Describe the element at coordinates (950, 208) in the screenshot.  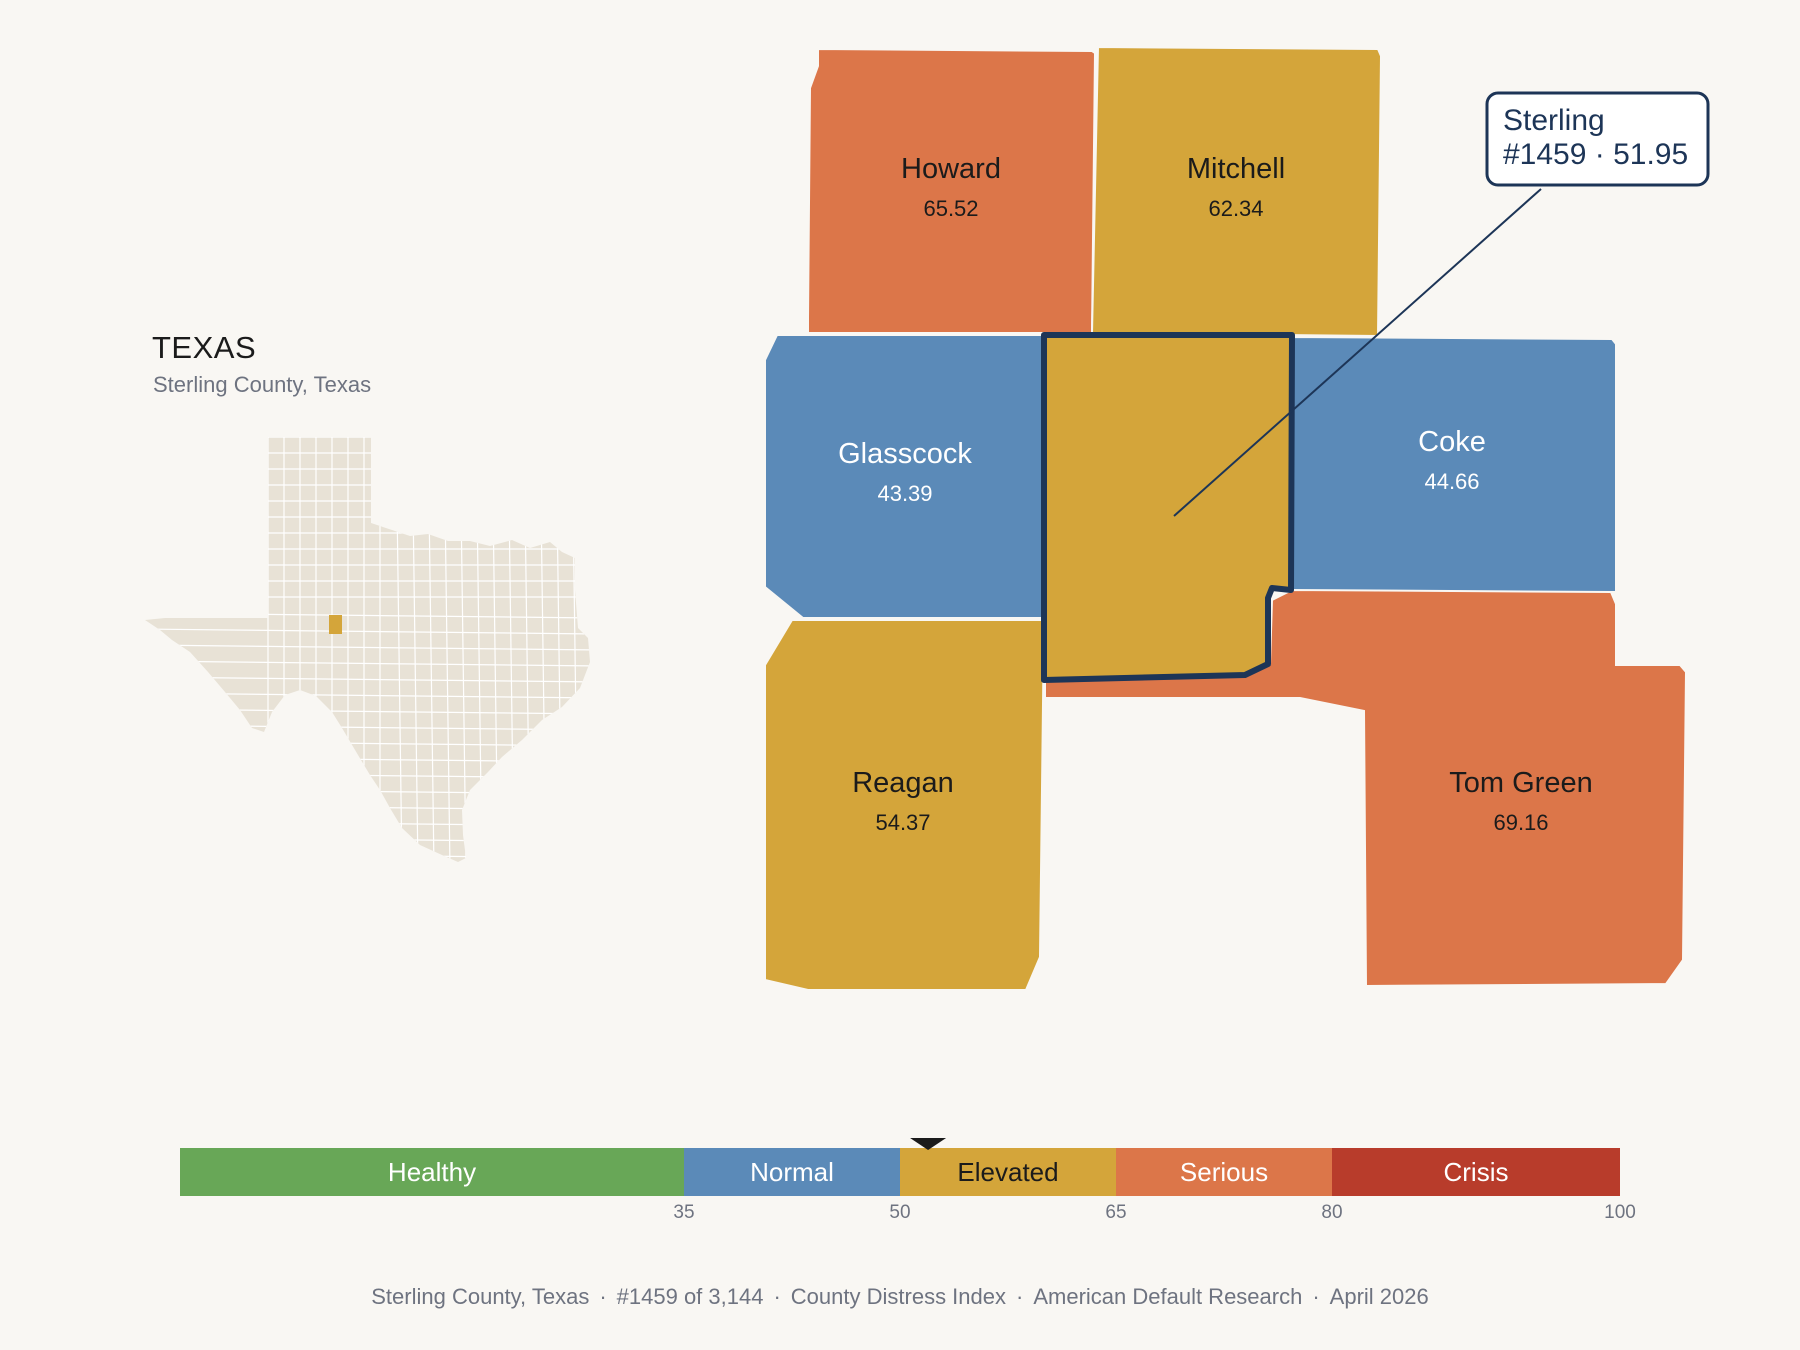
I see `county-value-label: 65.52` at that location.